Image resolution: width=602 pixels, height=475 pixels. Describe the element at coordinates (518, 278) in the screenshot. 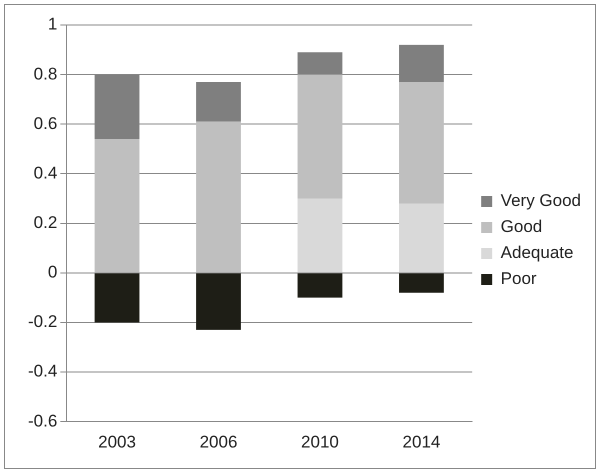

I see `legend-label: Poor` at that location.